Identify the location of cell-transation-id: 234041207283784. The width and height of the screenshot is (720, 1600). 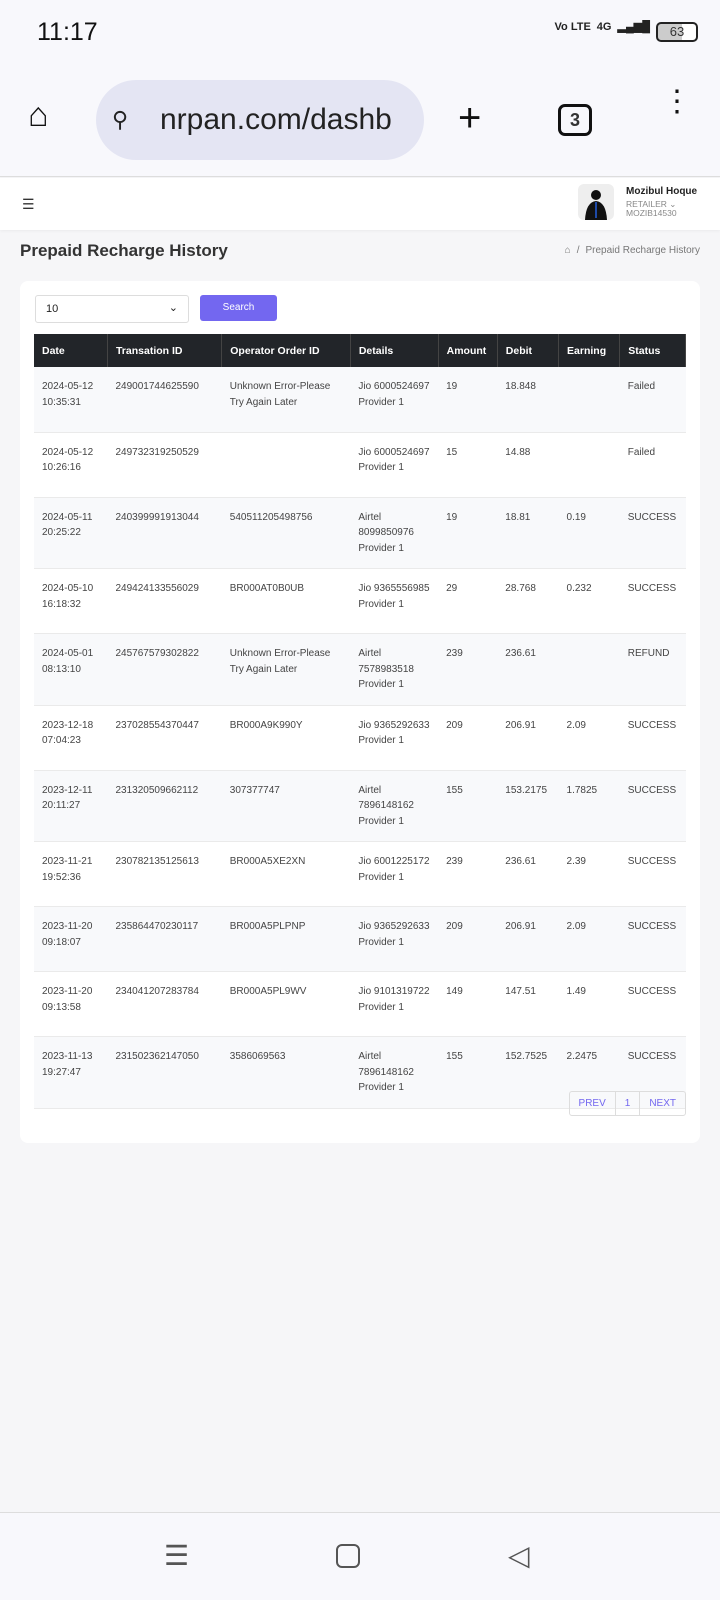
(164, 1004).